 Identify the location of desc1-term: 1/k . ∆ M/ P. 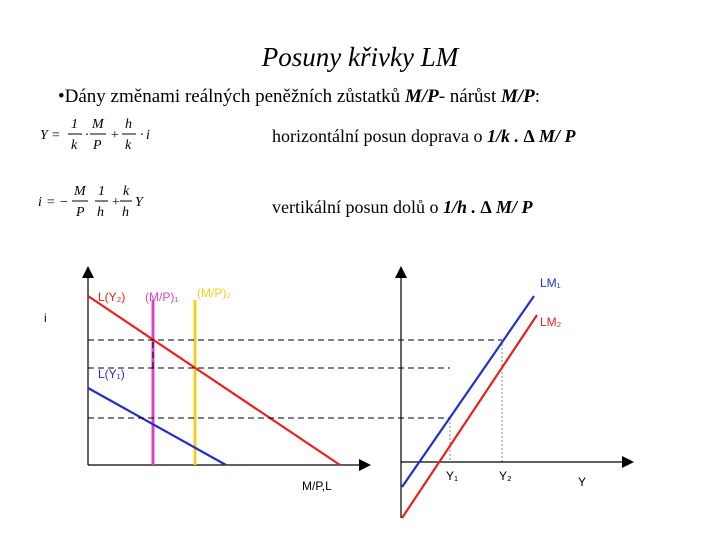
(531, 136).